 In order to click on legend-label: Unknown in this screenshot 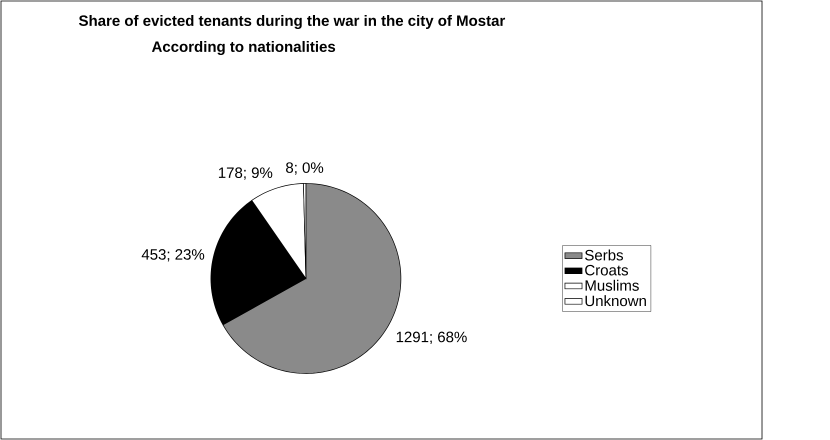, I will do `click(616, 300)`.